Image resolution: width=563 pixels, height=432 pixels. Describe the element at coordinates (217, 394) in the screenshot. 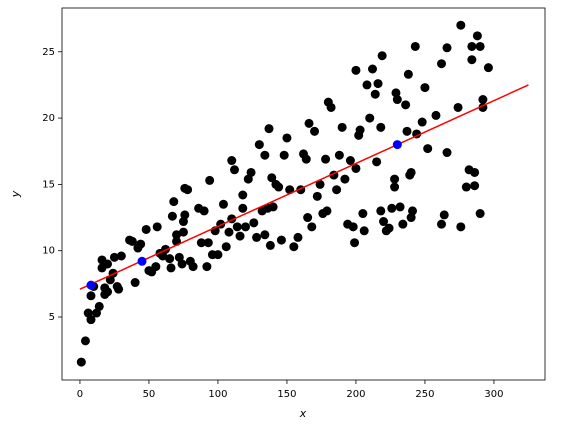

I see `x-tick-label: 100` at that location.